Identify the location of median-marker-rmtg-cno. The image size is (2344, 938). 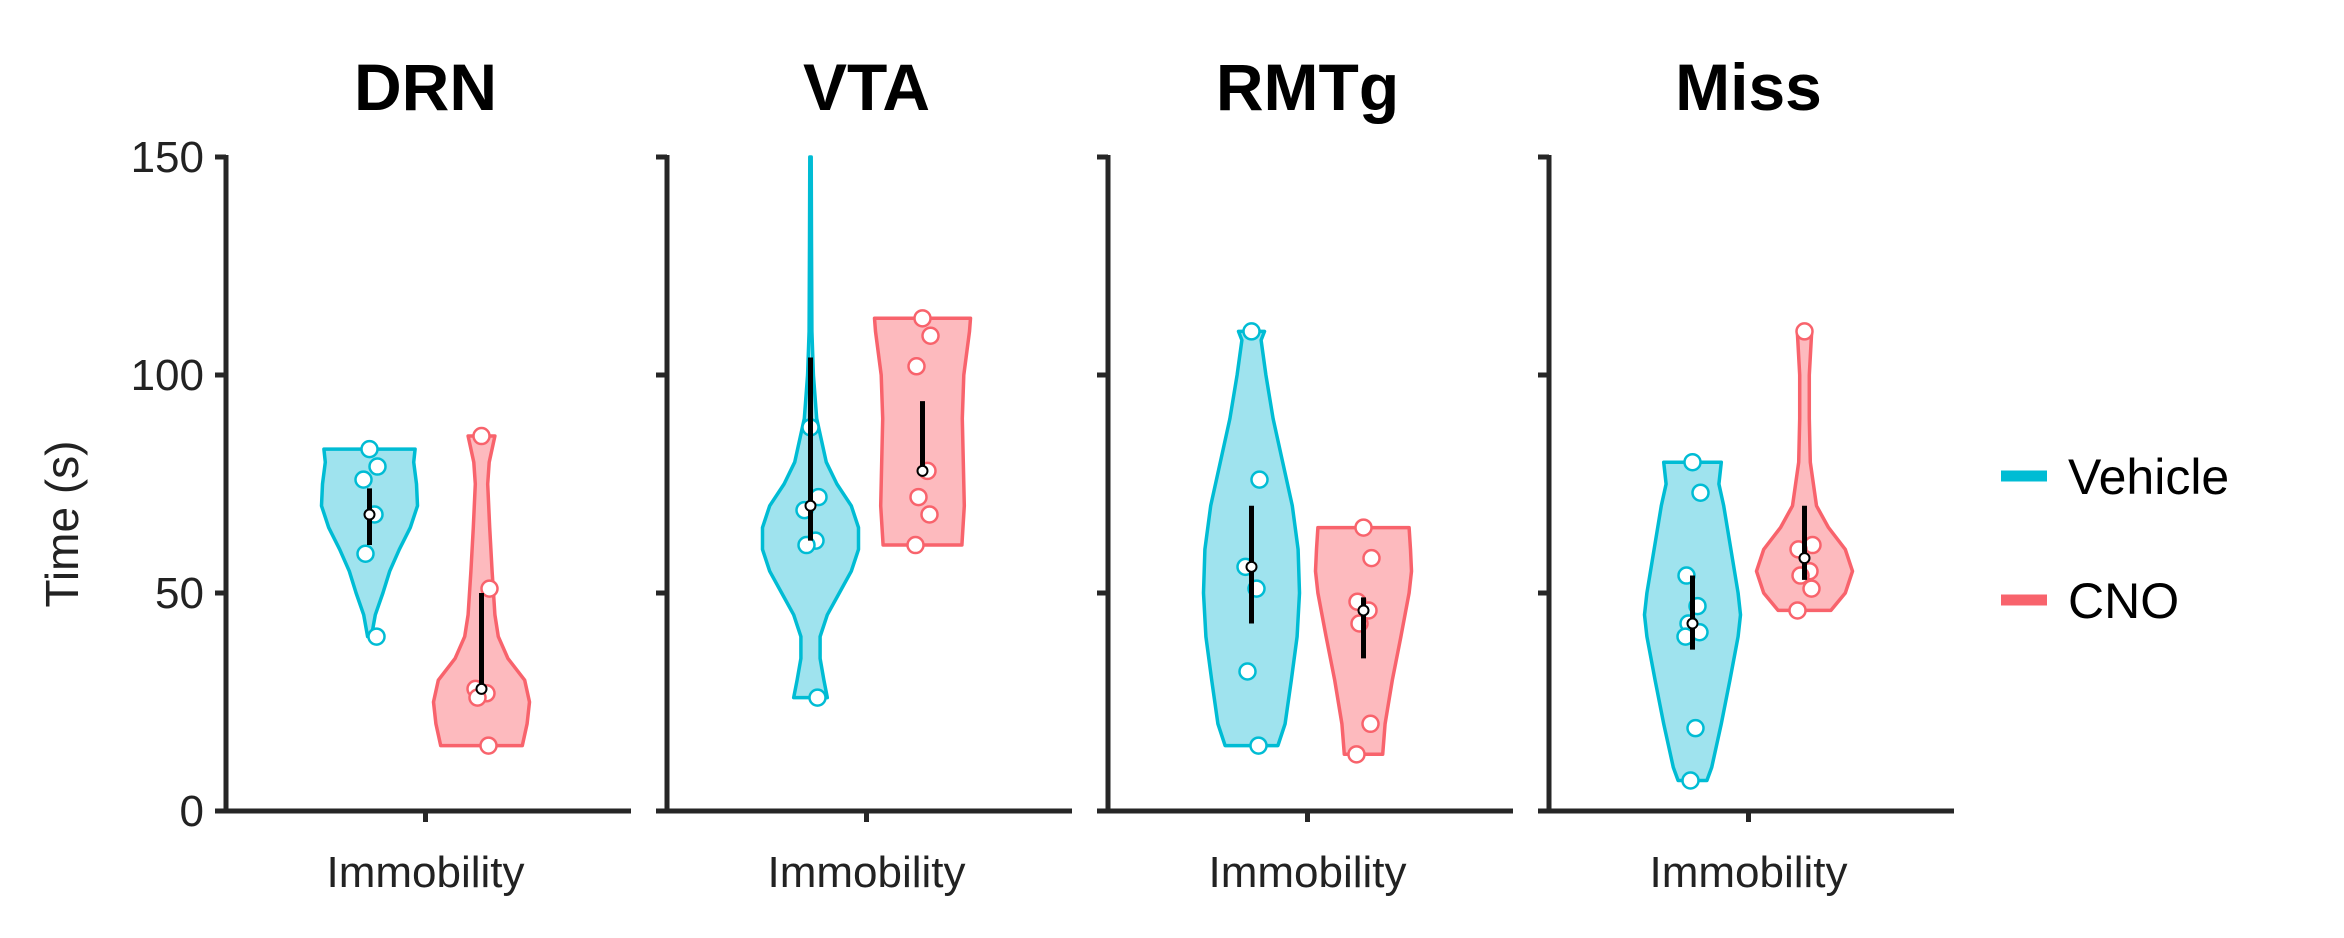
(1363, 610).